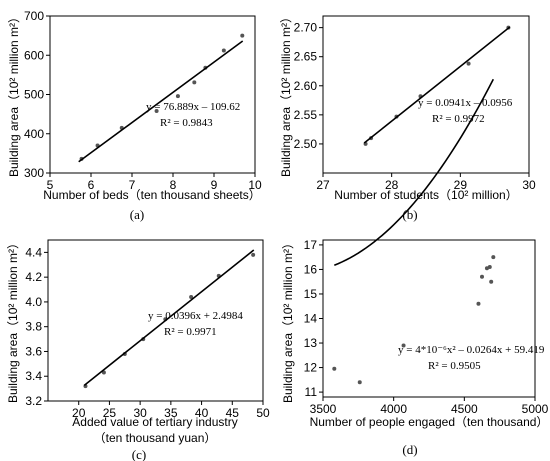  I want to click on y-tick-label: 600, so click(34, 55).